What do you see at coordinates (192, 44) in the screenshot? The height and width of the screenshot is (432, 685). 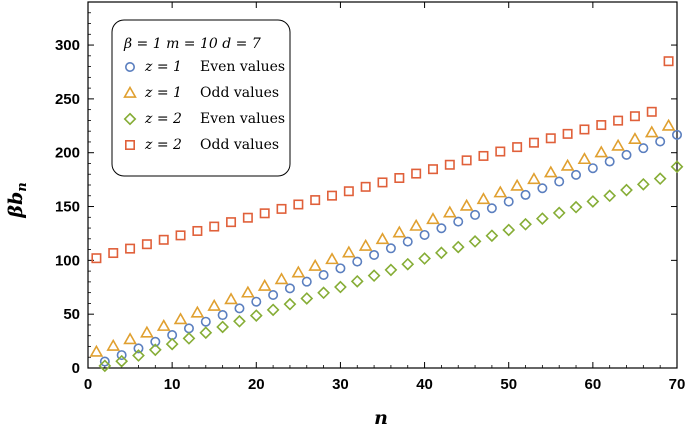 I see `legend-header: β = 1 m = 10 d = 7` at bounding box center [192, 44].